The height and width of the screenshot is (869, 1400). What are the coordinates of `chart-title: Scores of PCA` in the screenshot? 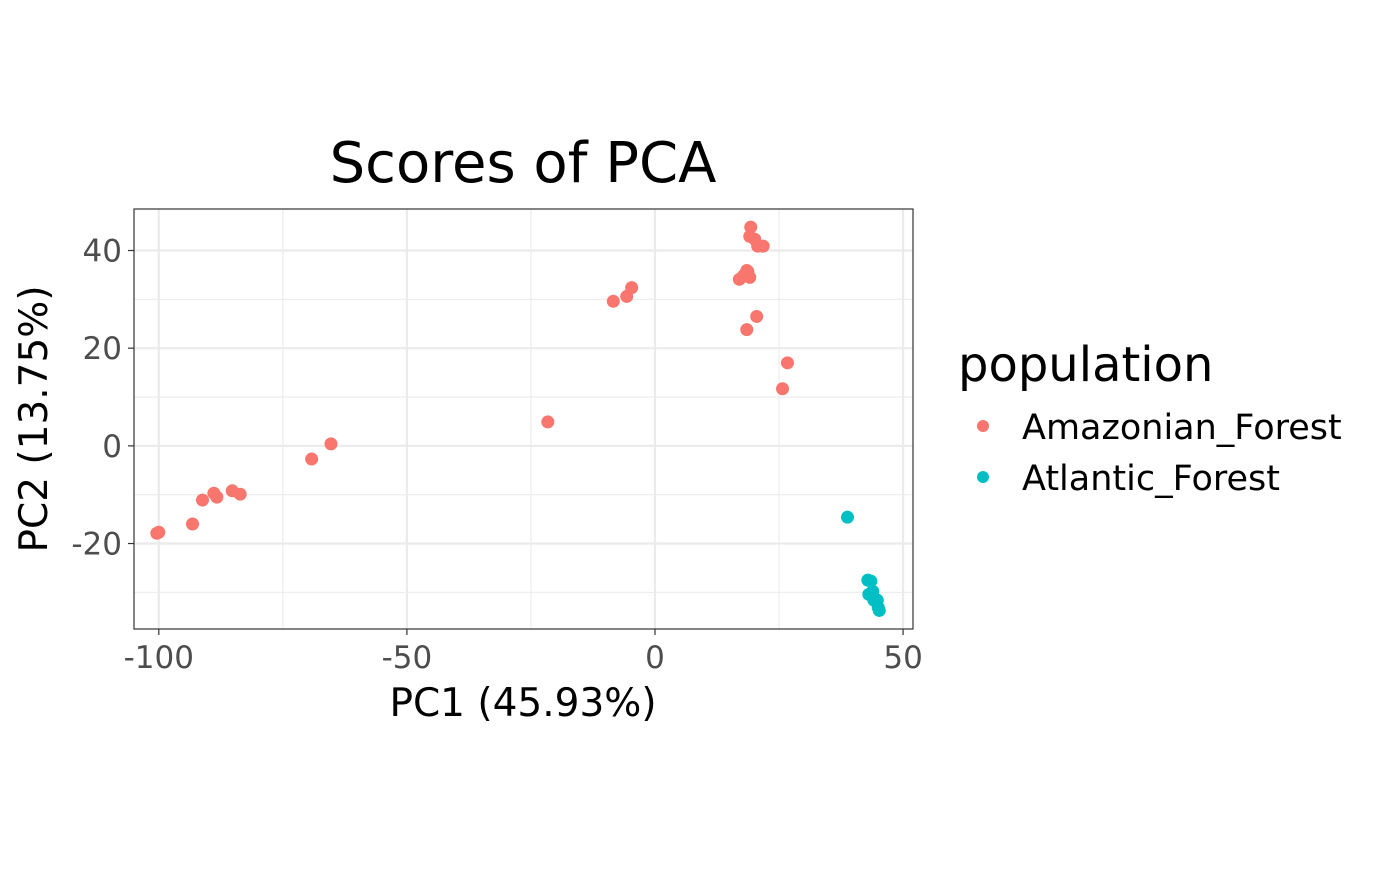 It's located at (523, 163).